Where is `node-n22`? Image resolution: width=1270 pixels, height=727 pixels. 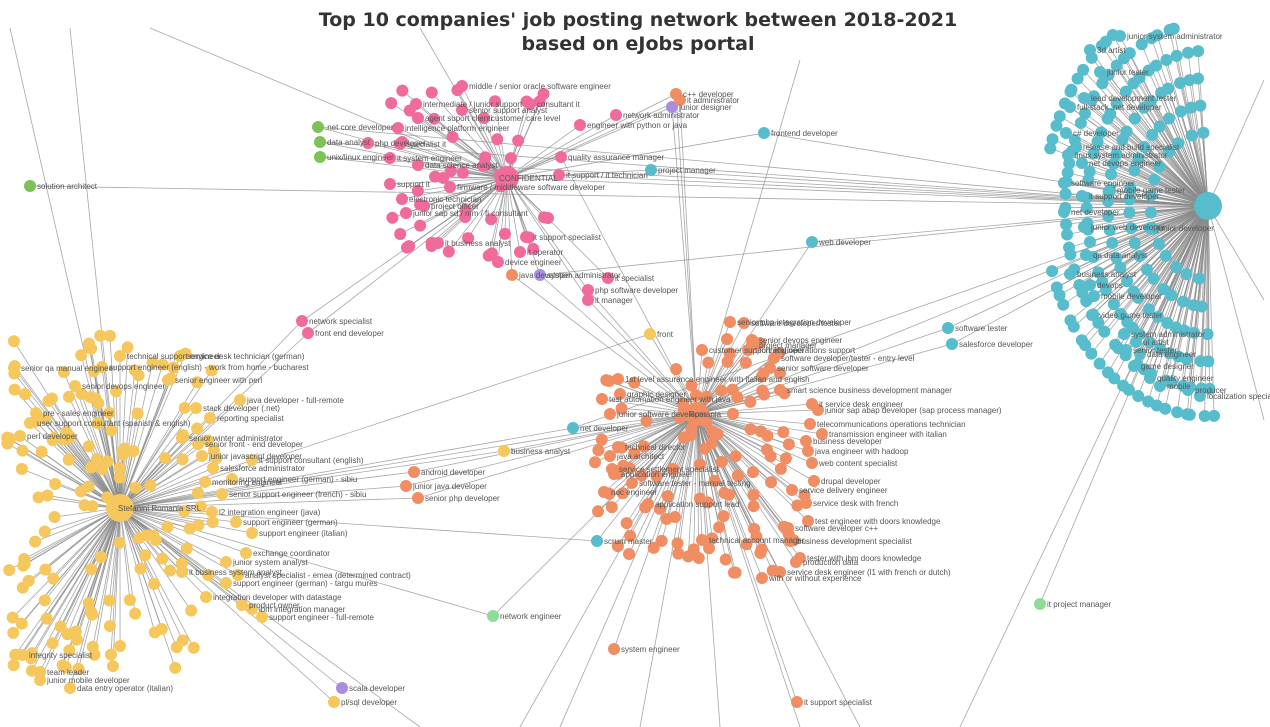 node-n22 is located at coordinates (493, 616).